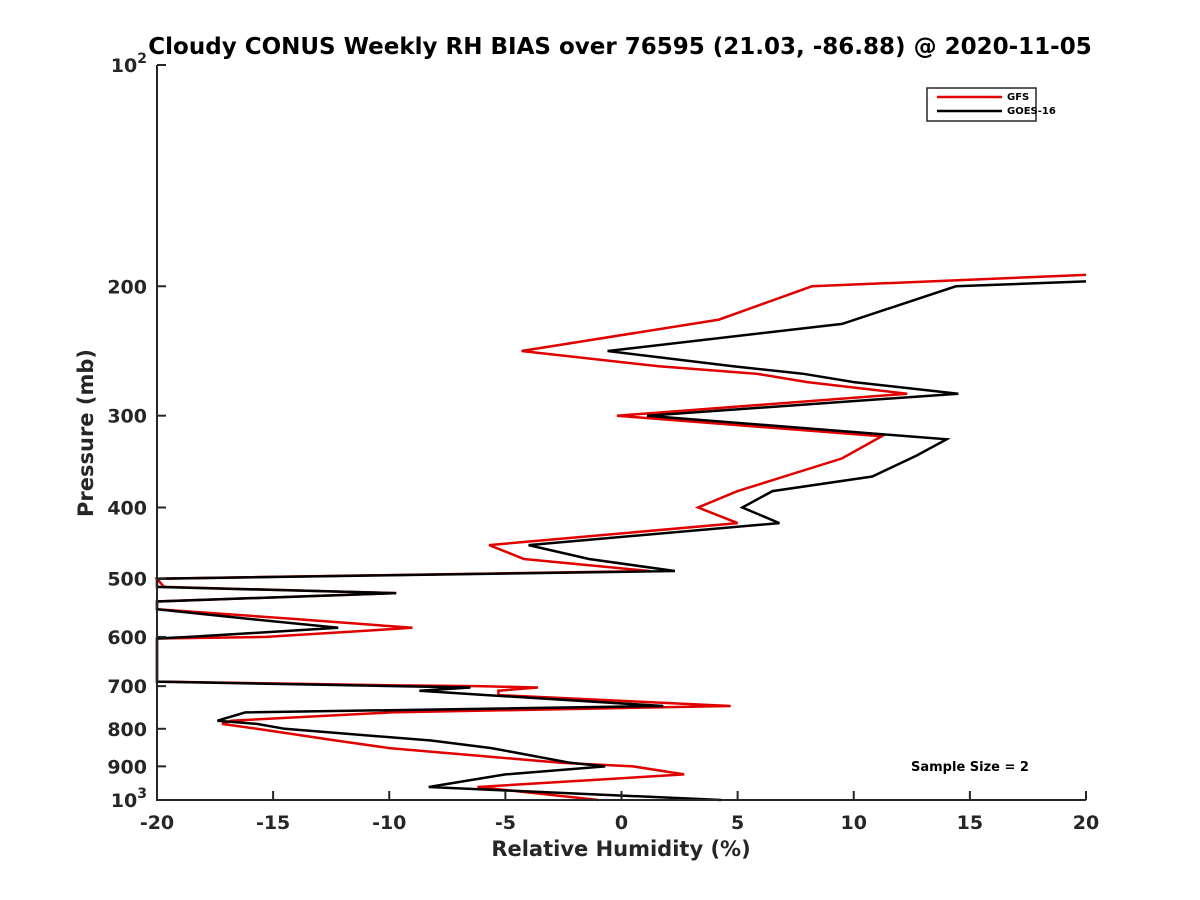  Describe the element at coordinates (505, 823) in the screenshot. I see `x-tick-label: -5` at that location.